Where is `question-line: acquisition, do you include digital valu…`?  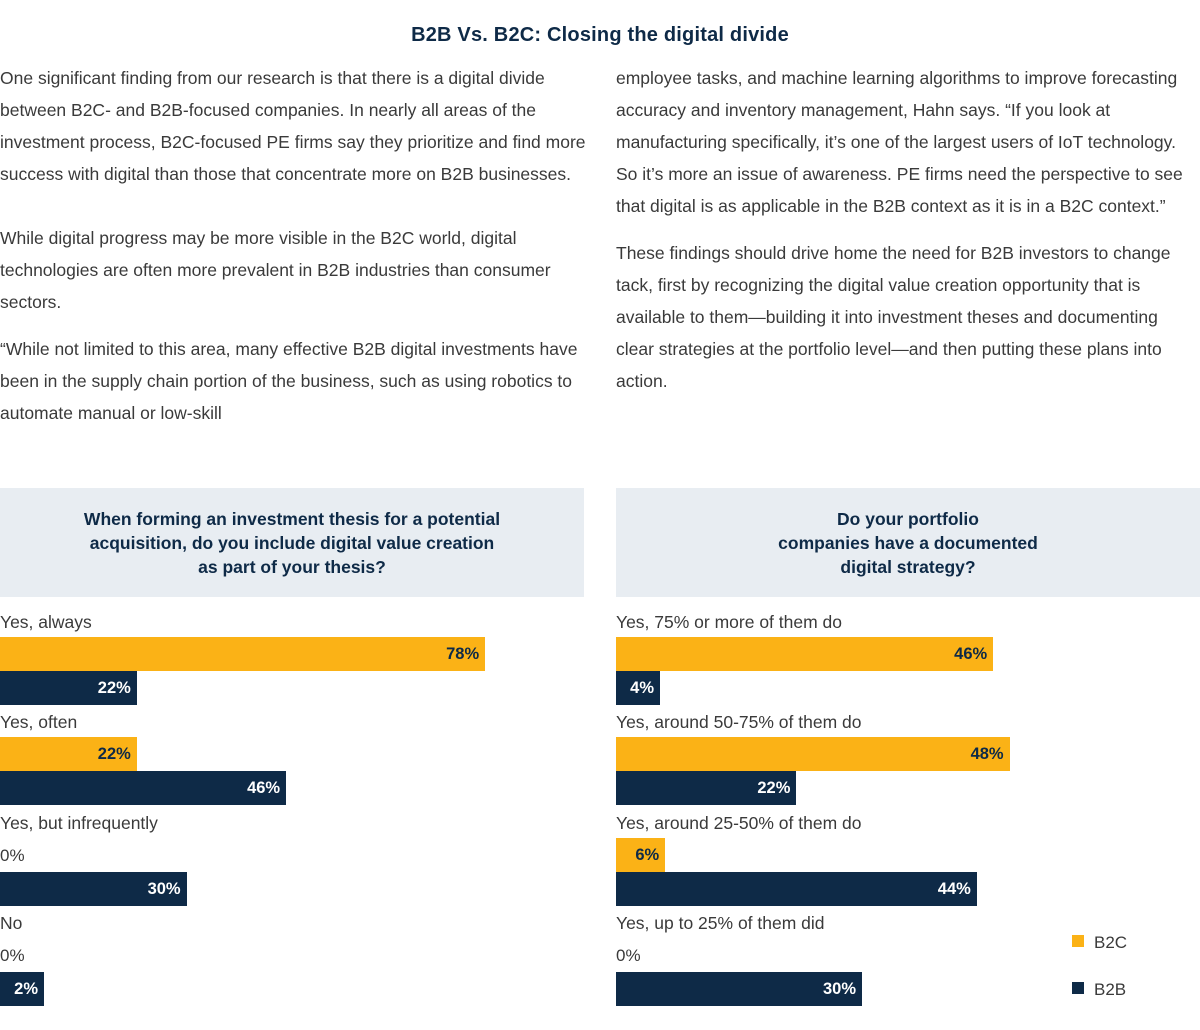
question-line: acquisition, do you include digital valu… is located at coordinates (292, 542).